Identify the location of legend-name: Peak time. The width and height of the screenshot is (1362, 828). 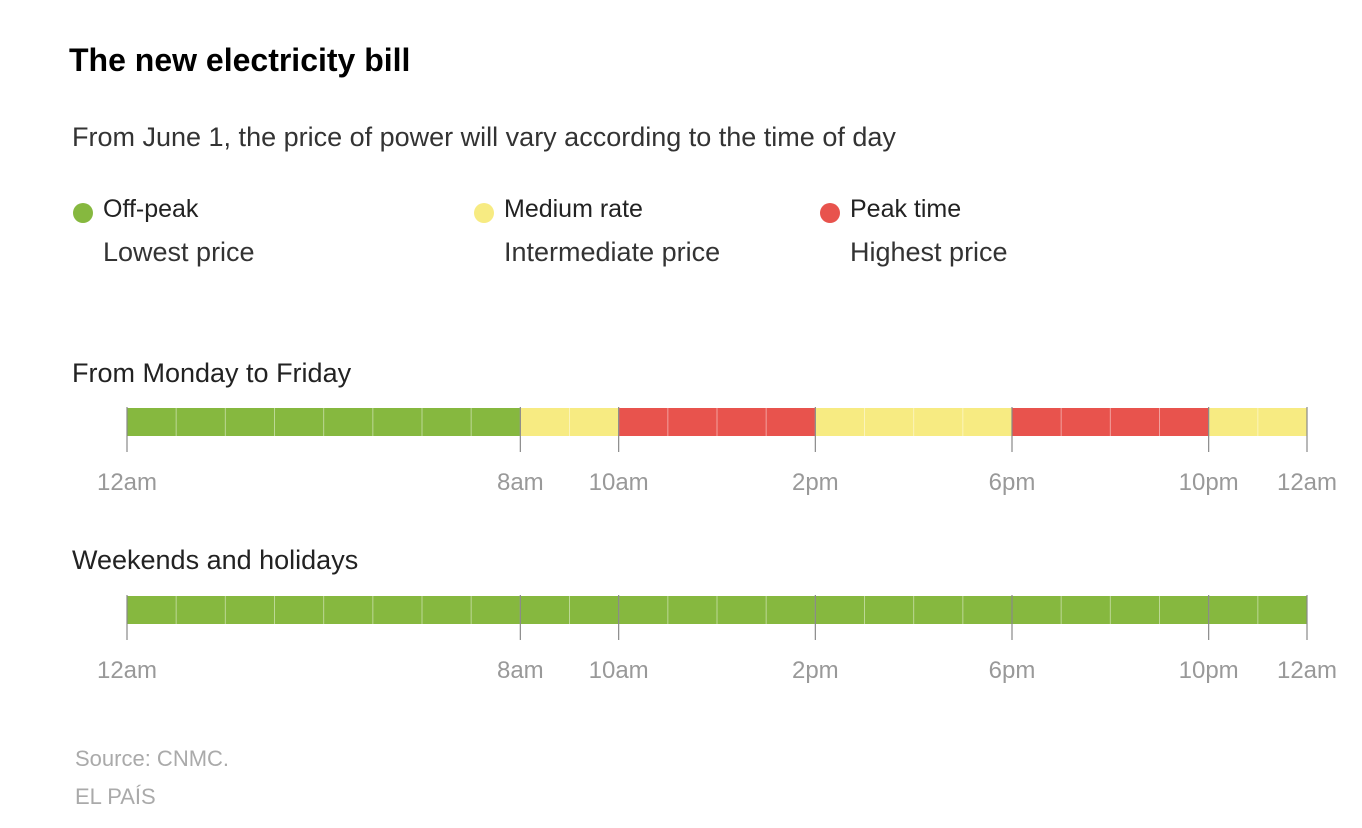
(906, 209).